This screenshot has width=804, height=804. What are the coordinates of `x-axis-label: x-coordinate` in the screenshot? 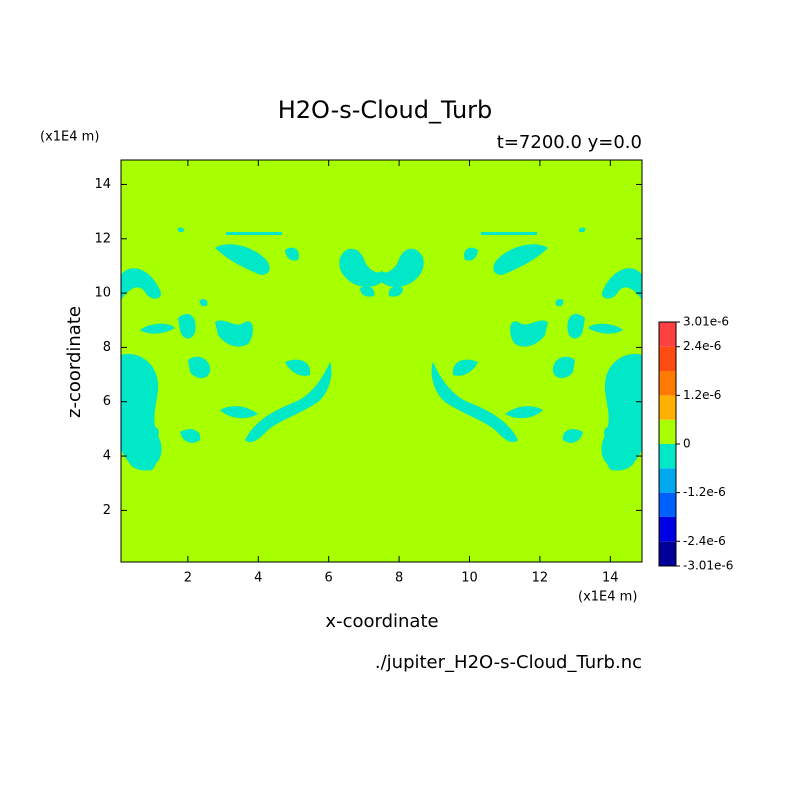 It's located at (381, 621).